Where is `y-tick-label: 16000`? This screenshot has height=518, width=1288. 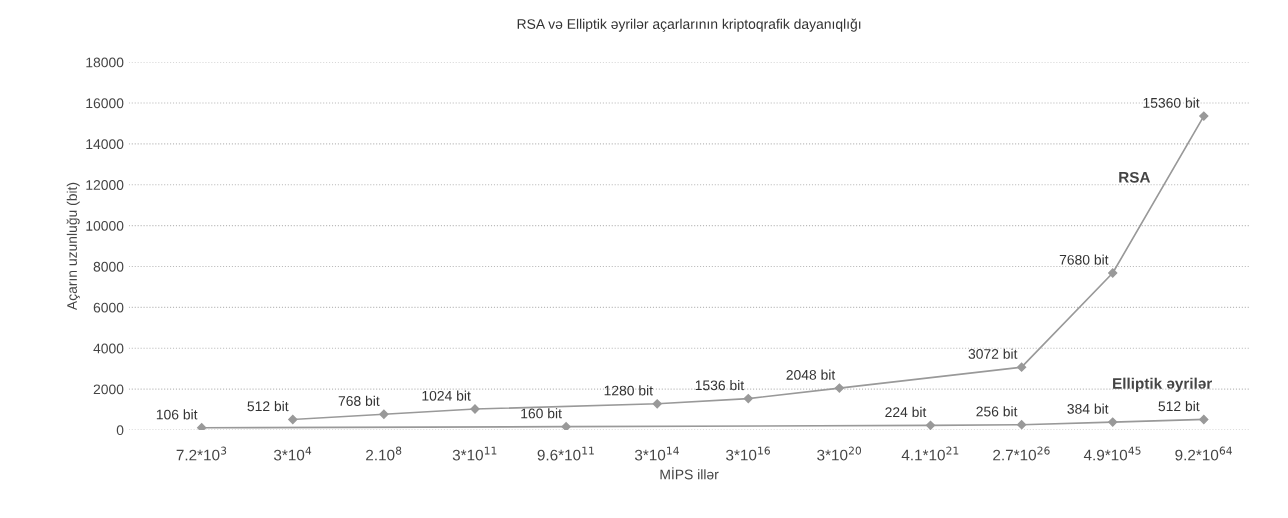 y-tick-label: 16000 is located at coordinates (105, 103).